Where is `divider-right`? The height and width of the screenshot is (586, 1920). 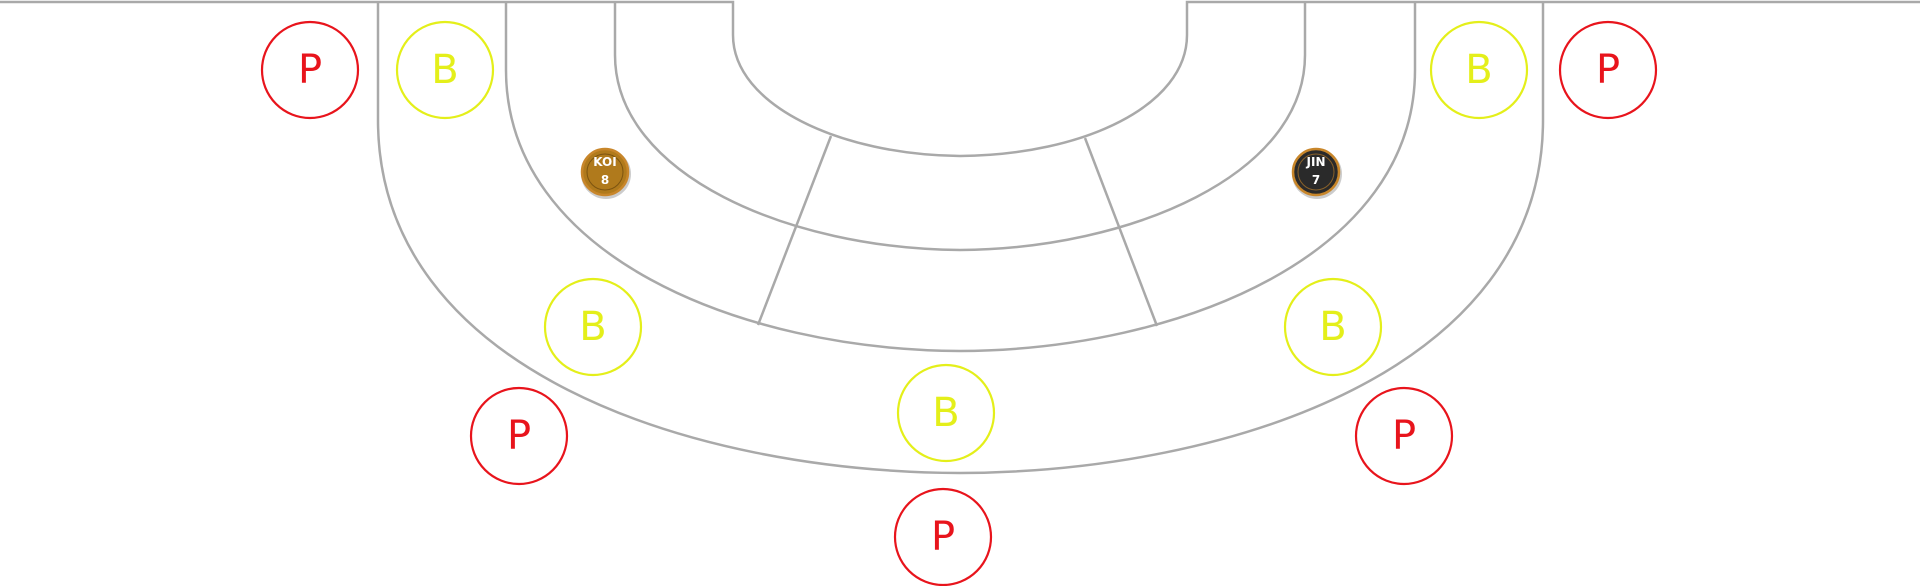
divider-right is located at coordinates (1121, 232).